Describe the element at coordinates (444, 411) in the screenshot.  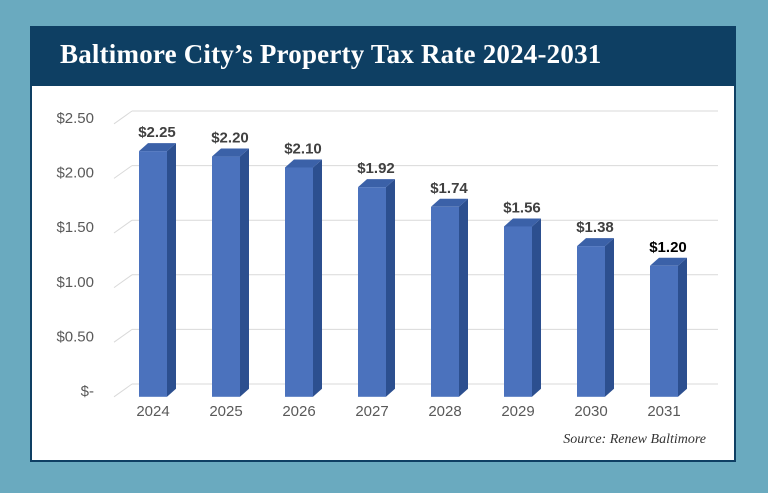
I see `x-tick-label: 2028` at that location.